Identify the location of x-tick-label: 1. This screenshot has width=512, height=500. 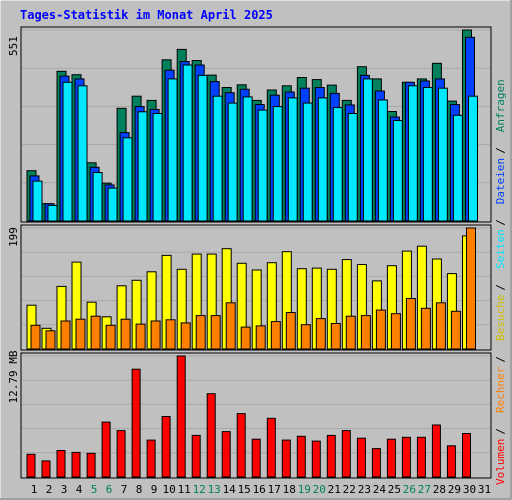
(34, 489).